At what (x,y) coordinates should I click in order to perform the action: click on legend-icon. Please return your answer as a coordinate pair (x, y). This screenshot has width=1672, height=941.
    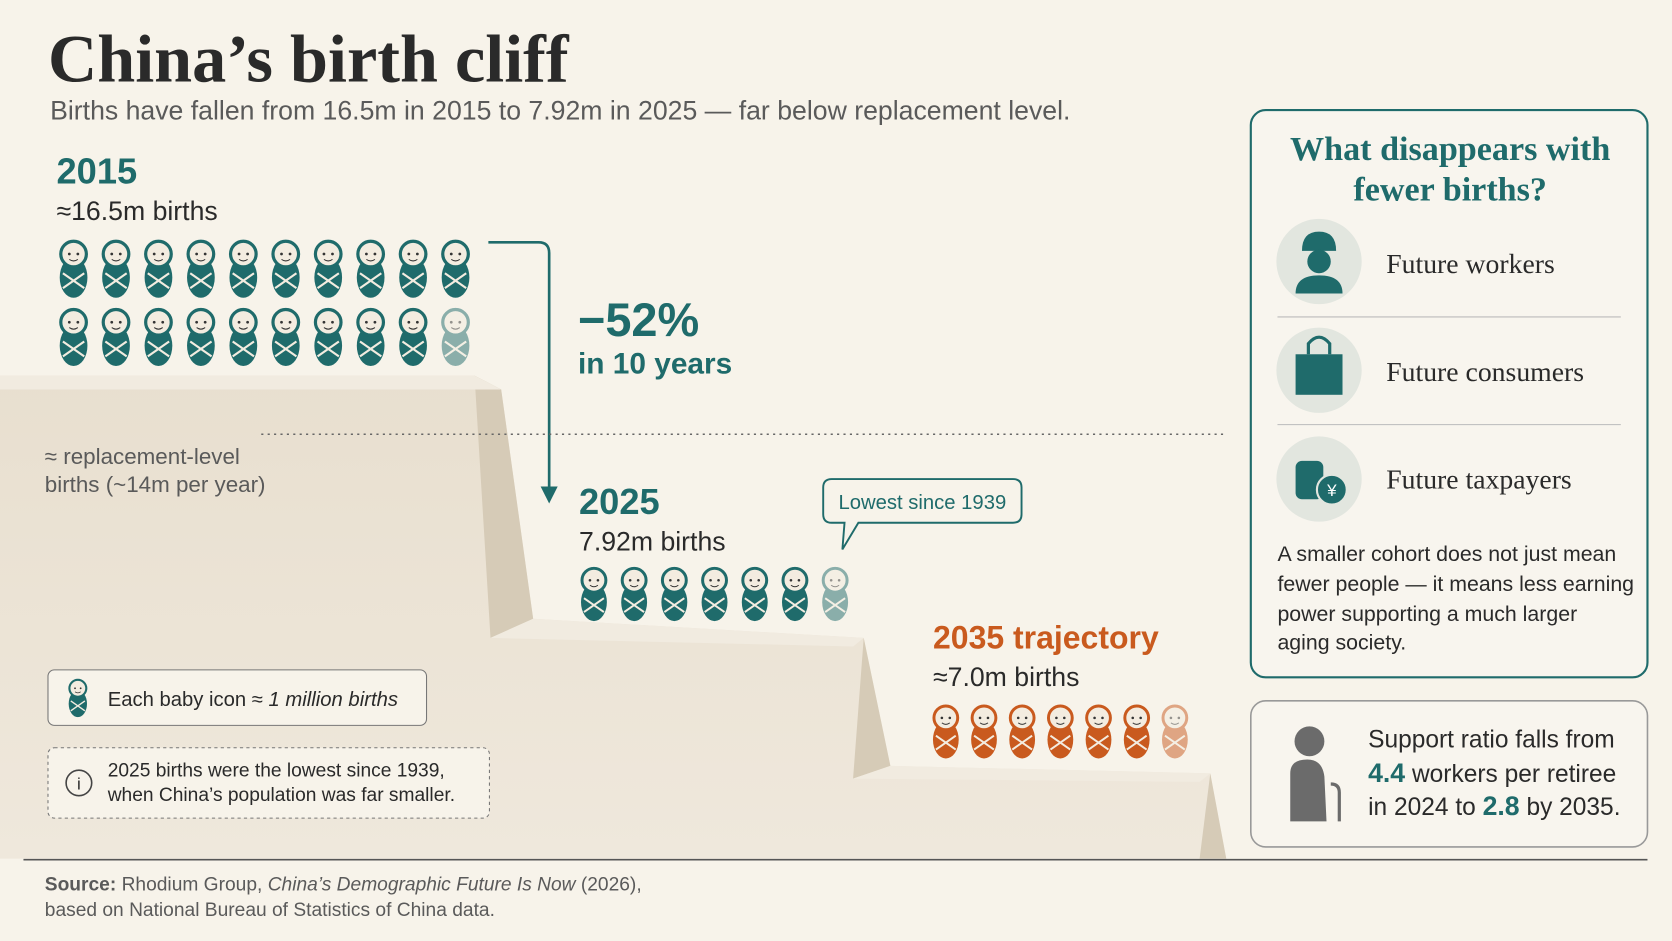
    Looking at the image, I should click on (78, 698).